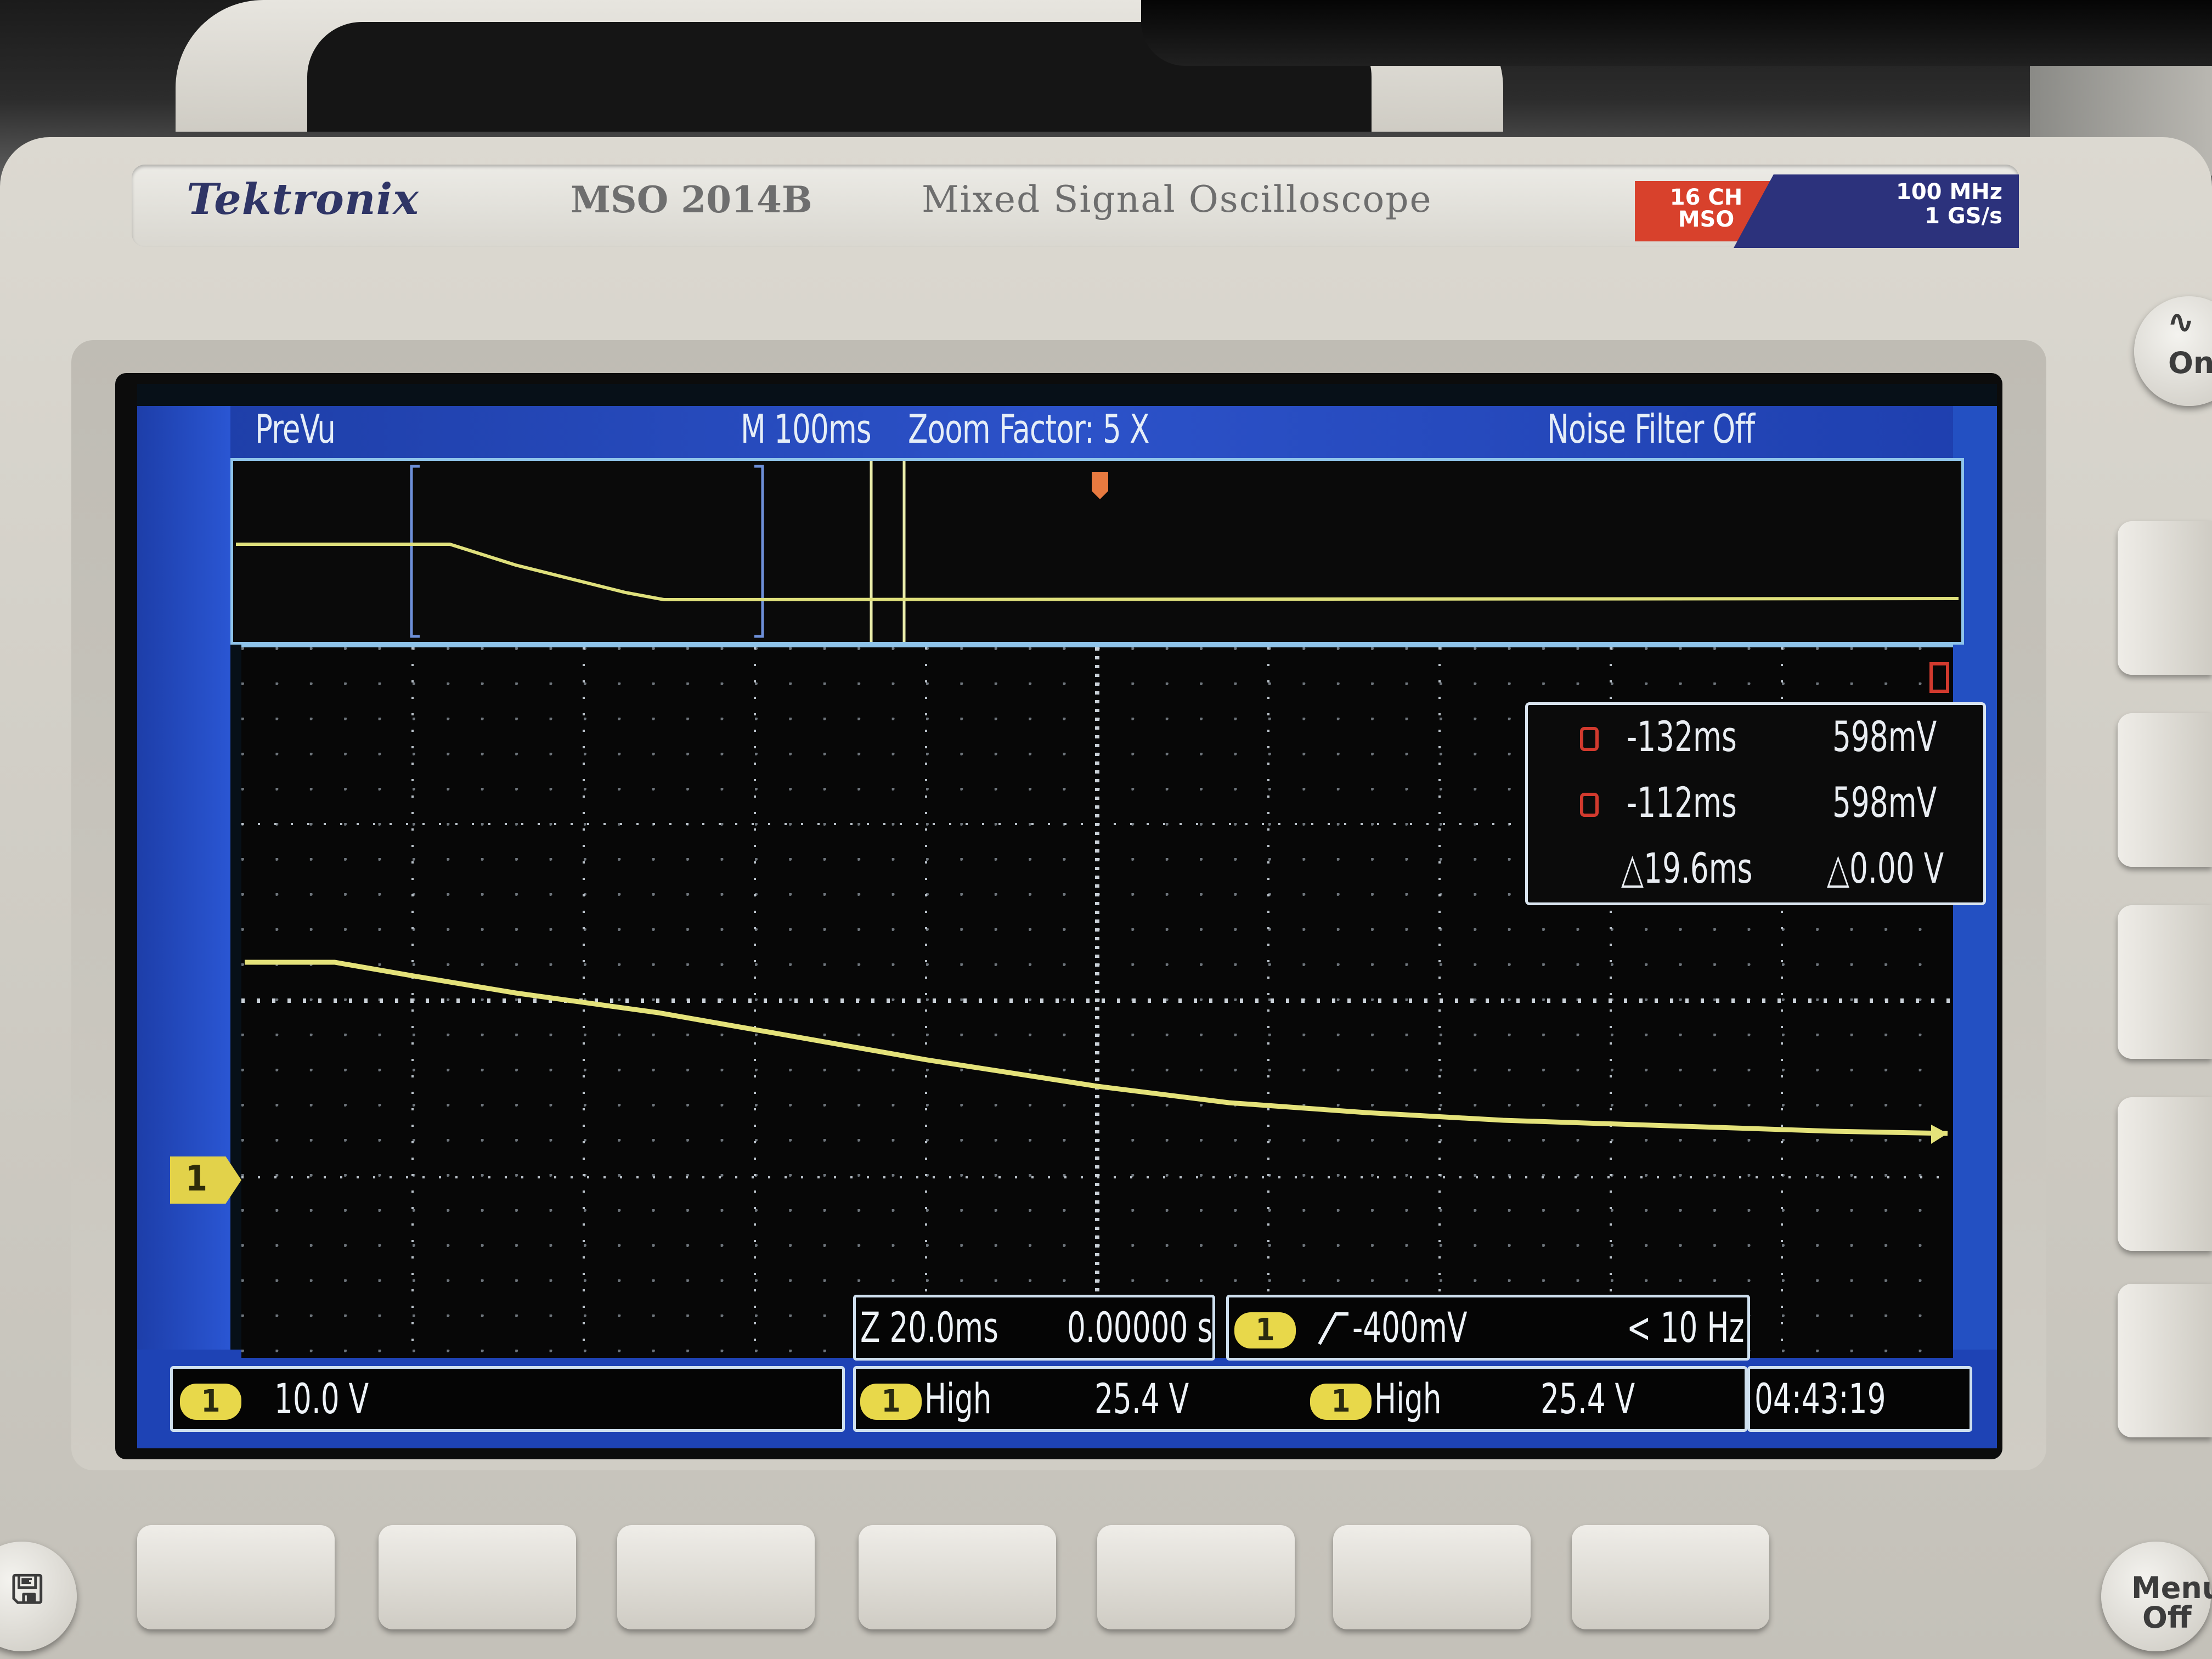  What do you see at coordinates (2171, 1588) in the screenshot?
I see `menu-off-label-1: Menu` at bounding box center [2171, 1588].